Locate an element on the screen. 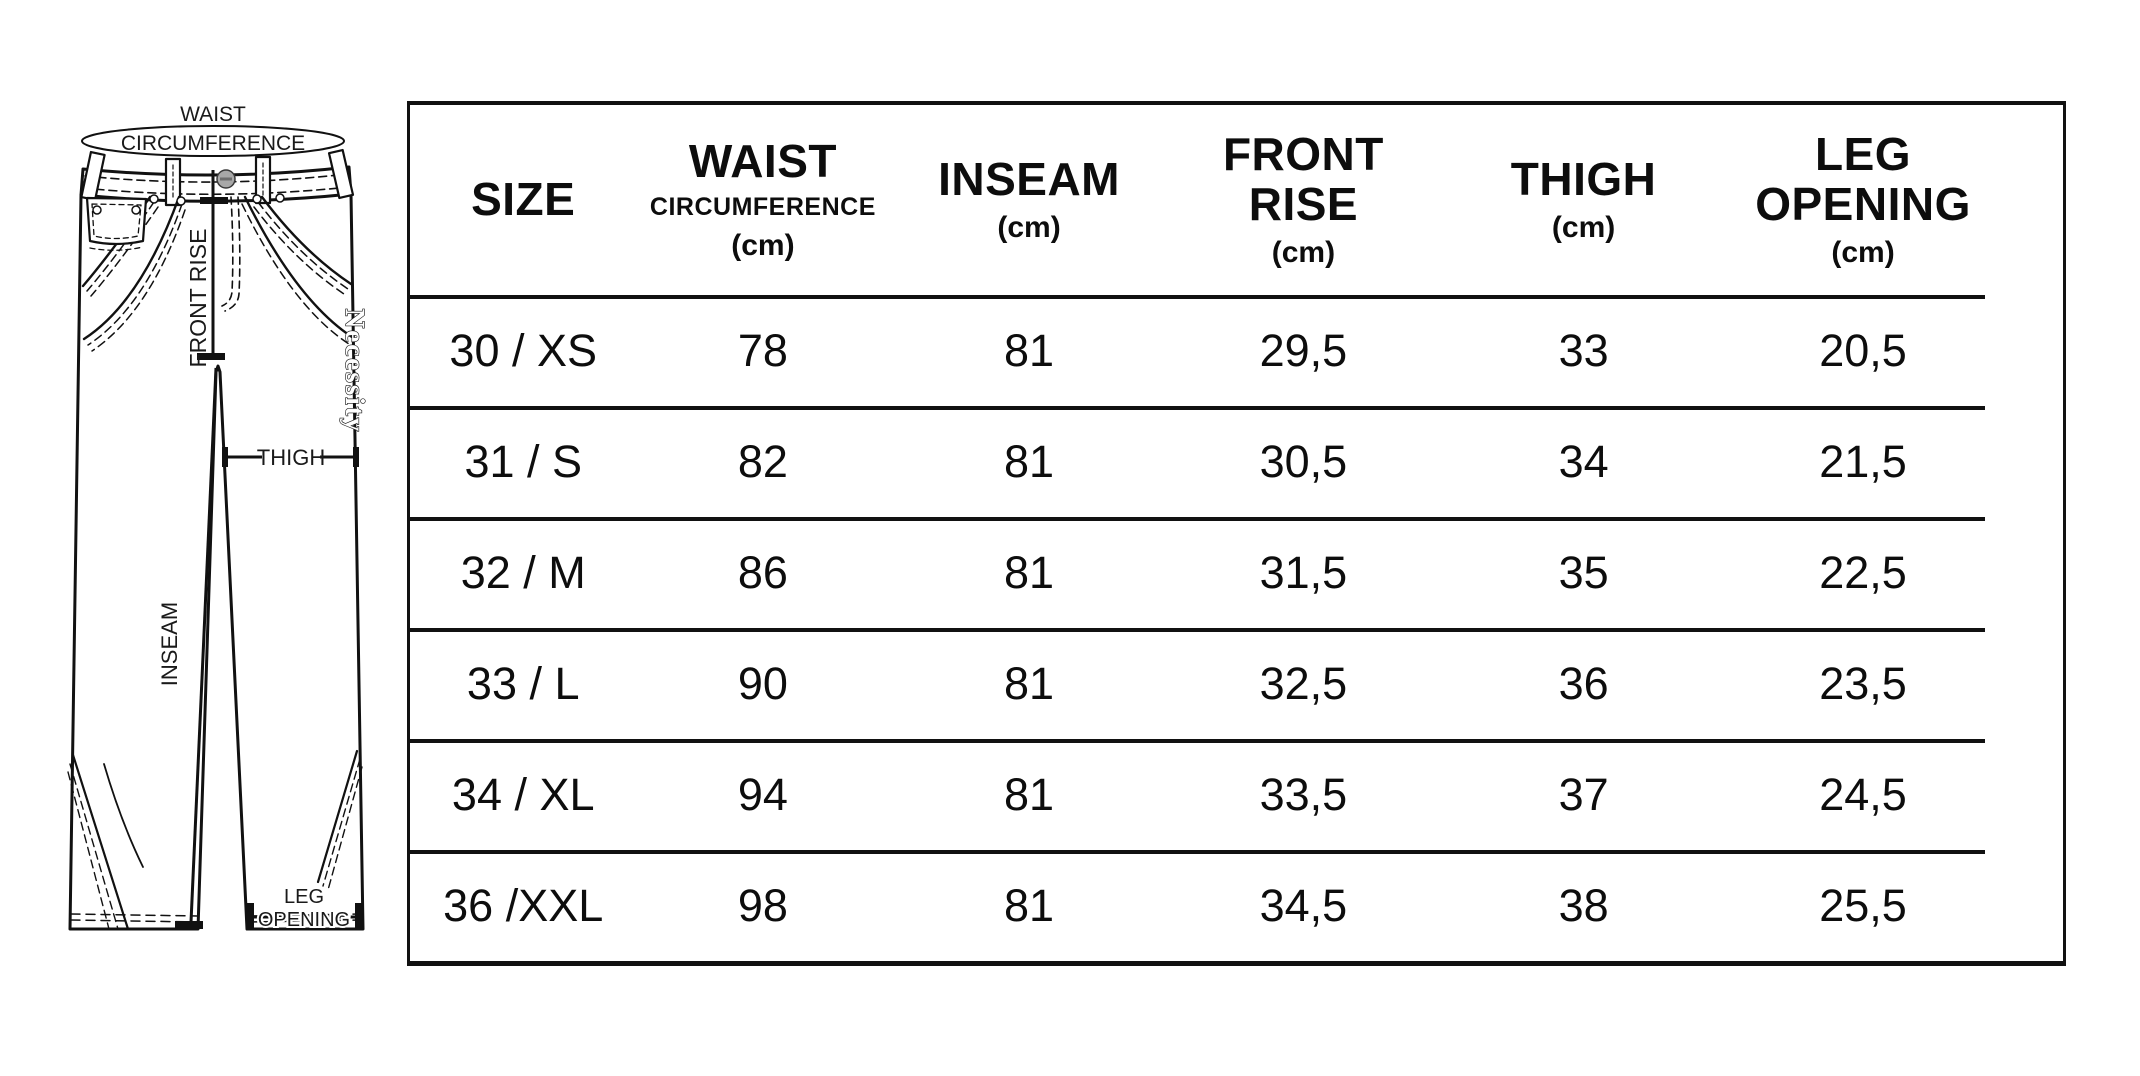  value-cell-leg-opening: 25,5 is located at coordinates (1863, 905).